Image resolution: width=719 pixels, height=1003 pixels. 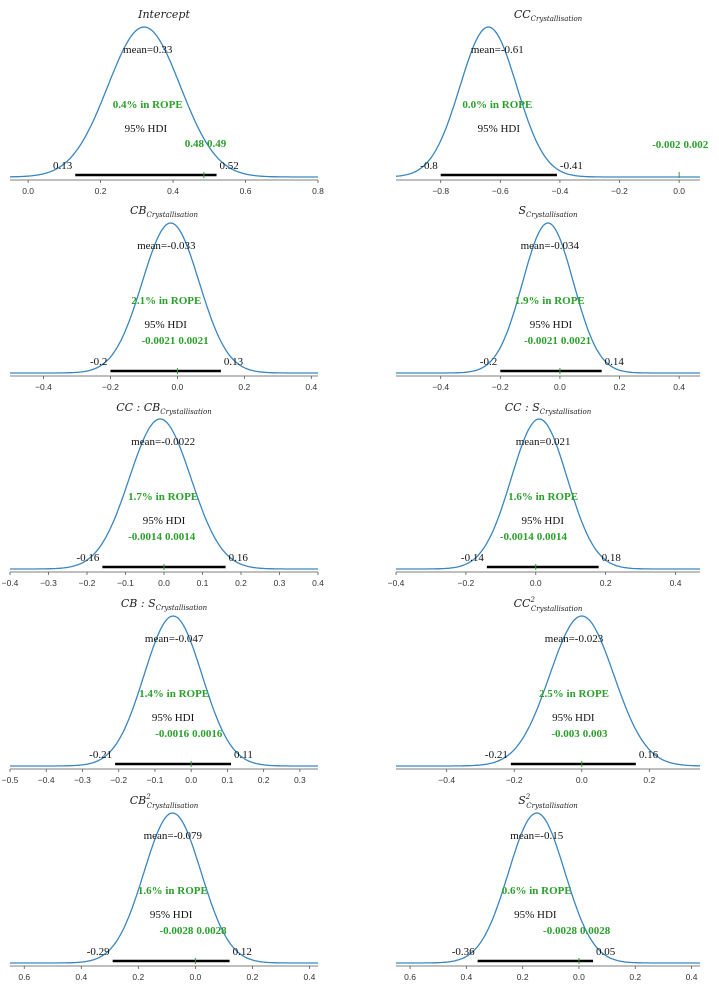 What do you see at coordinates (98, 362) in the screenshot?
I see `hdi-low-label: -0.2` at bounding box center [98, 362].